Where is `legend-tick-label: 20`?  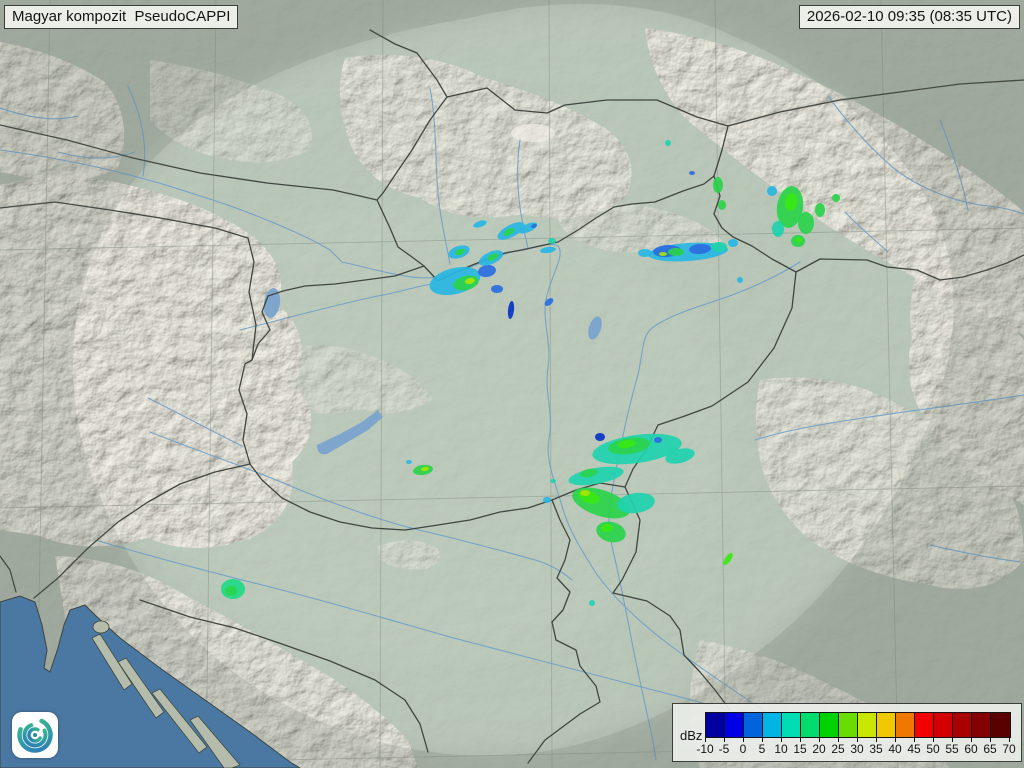 legend-tick-label: 20 is located at coordinates (819, 749).